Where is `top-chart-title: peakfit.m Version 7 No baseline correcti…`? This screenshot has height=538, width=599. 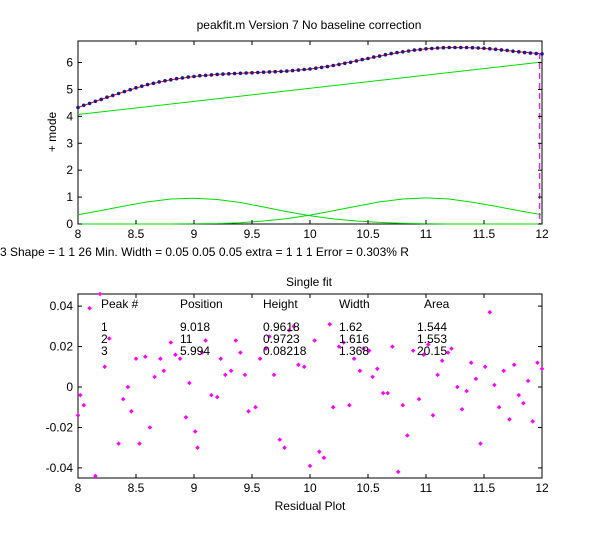
top-chart-title: peakfit.m Version 7 No baseline correcti… is located at coordinates (309, 25).